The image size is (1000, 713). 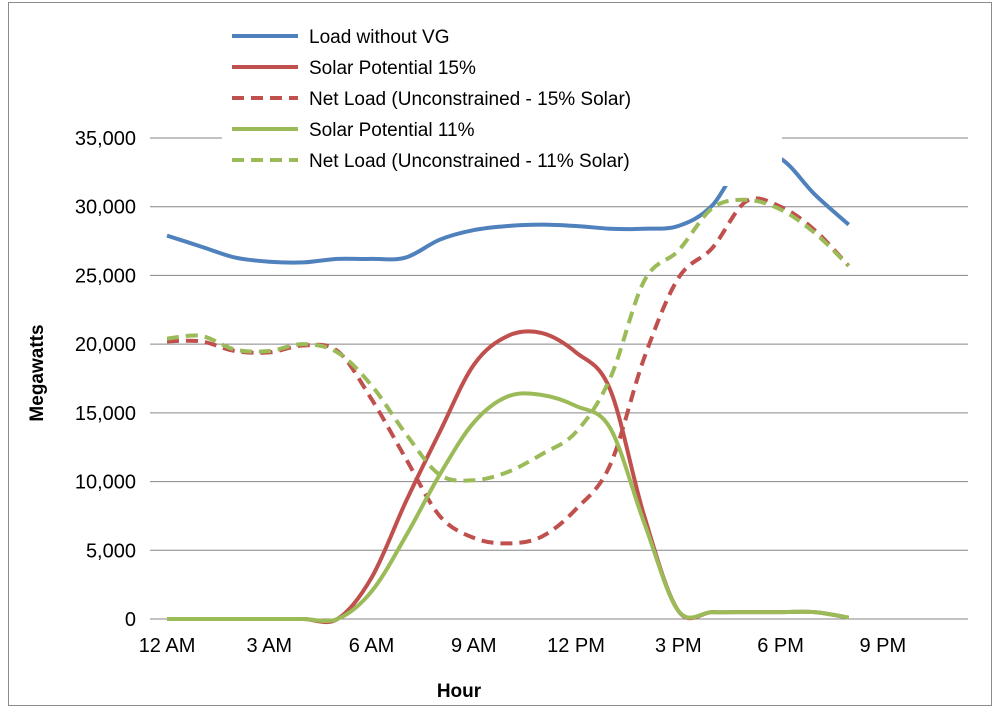 What do you see at coordinates (105, 208) in the screenshot?
I see `y-tick-label: 30,000` at bounding box center [105, 208].